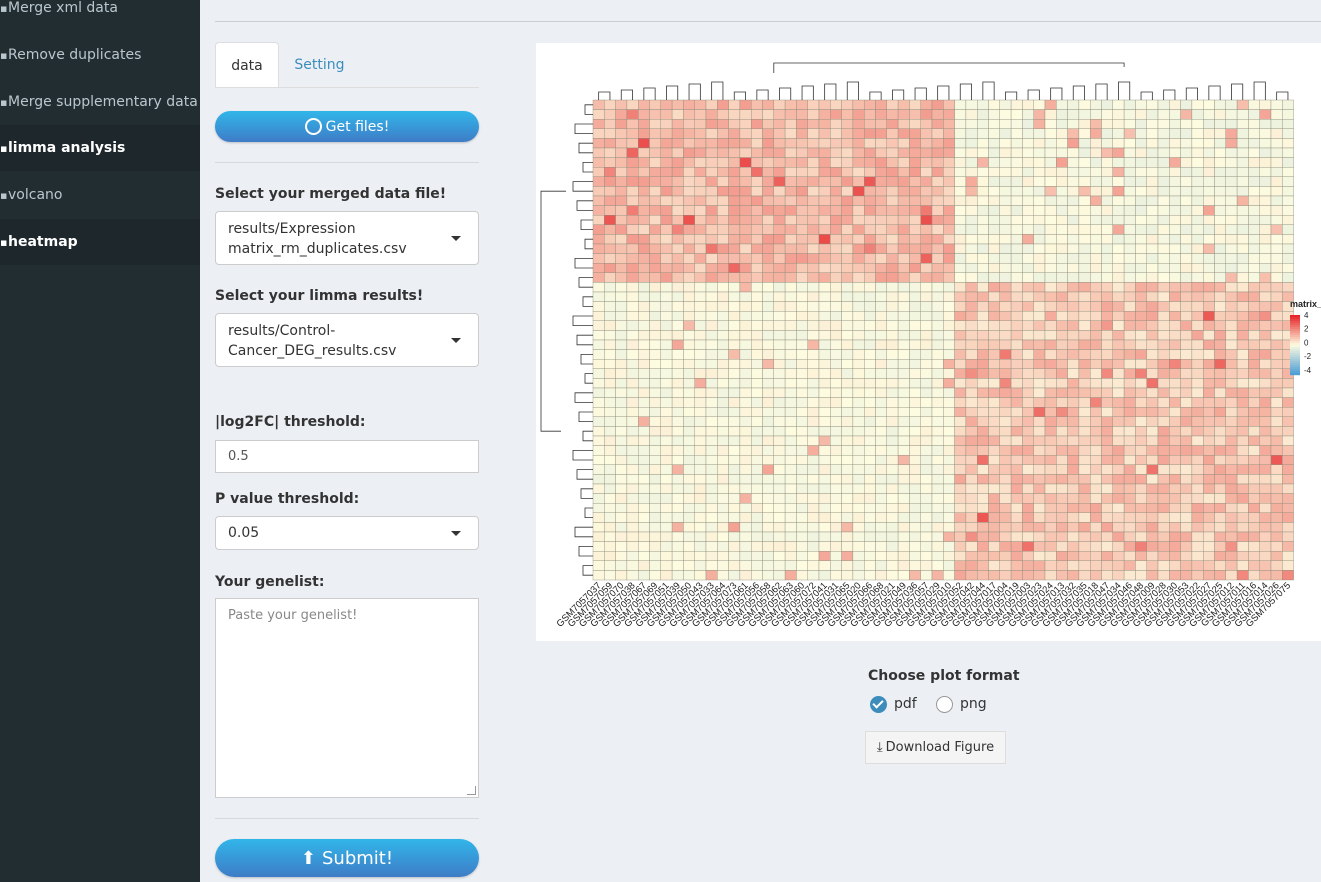 This screenshot has height=882, width=1321. I want to click on sidebar-item-merge-xml: ▪ Merge xml data, so click(100, 15).